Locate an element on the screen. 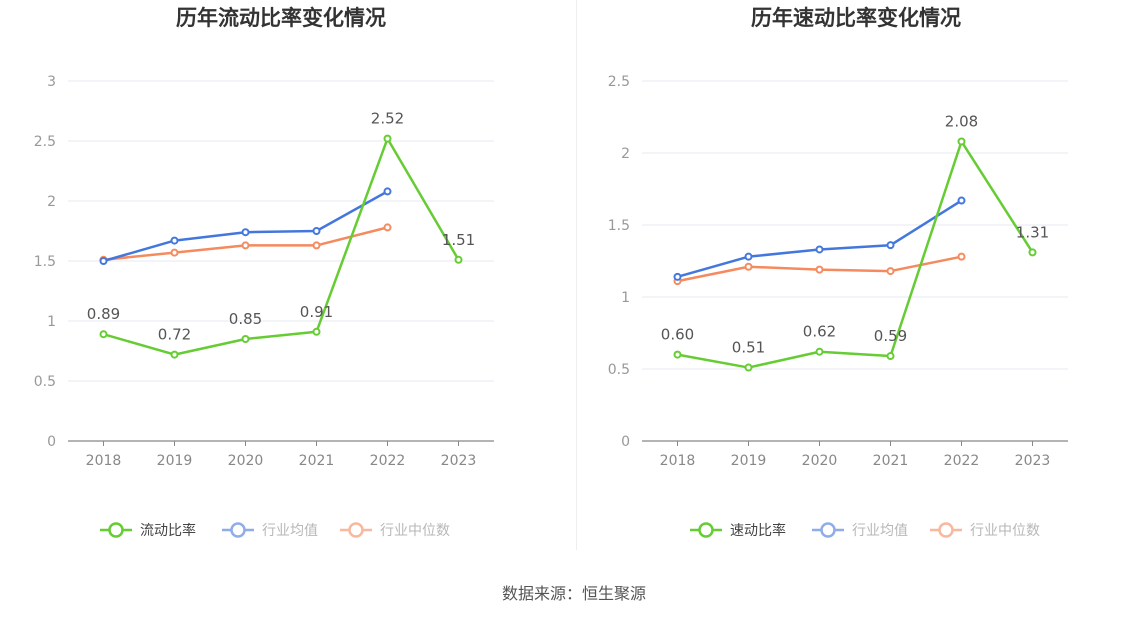 The image size is (1148, 619). chart-title: 历年速动比率变化情况 is located at coordinates (856, 18).